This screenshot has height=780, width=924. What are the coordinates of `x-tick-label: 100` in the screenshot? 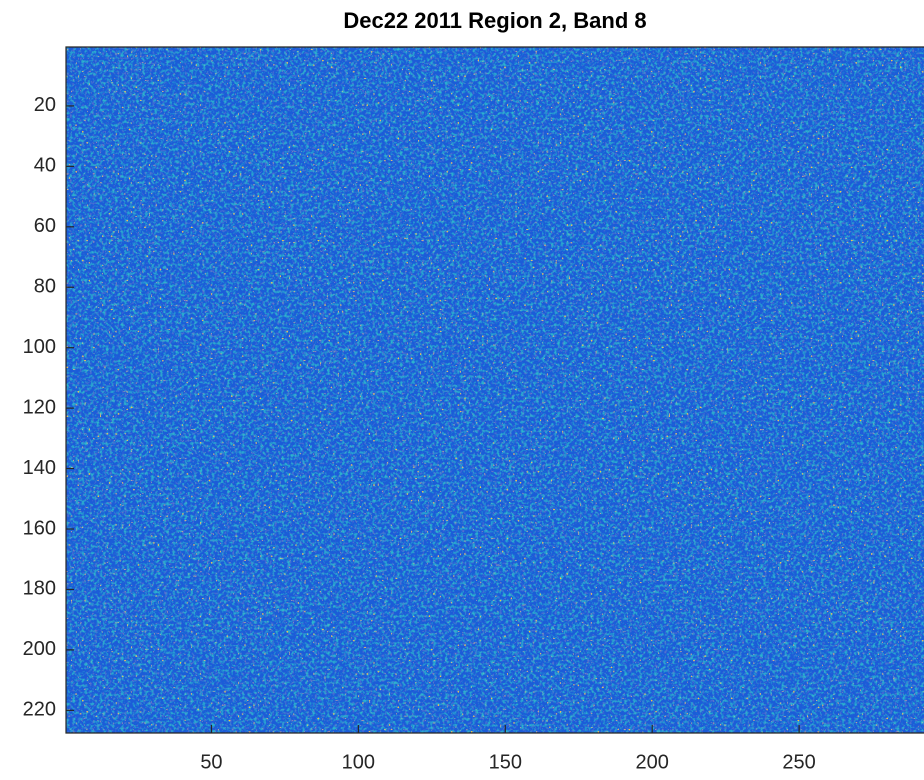 It's located at (358, 762).